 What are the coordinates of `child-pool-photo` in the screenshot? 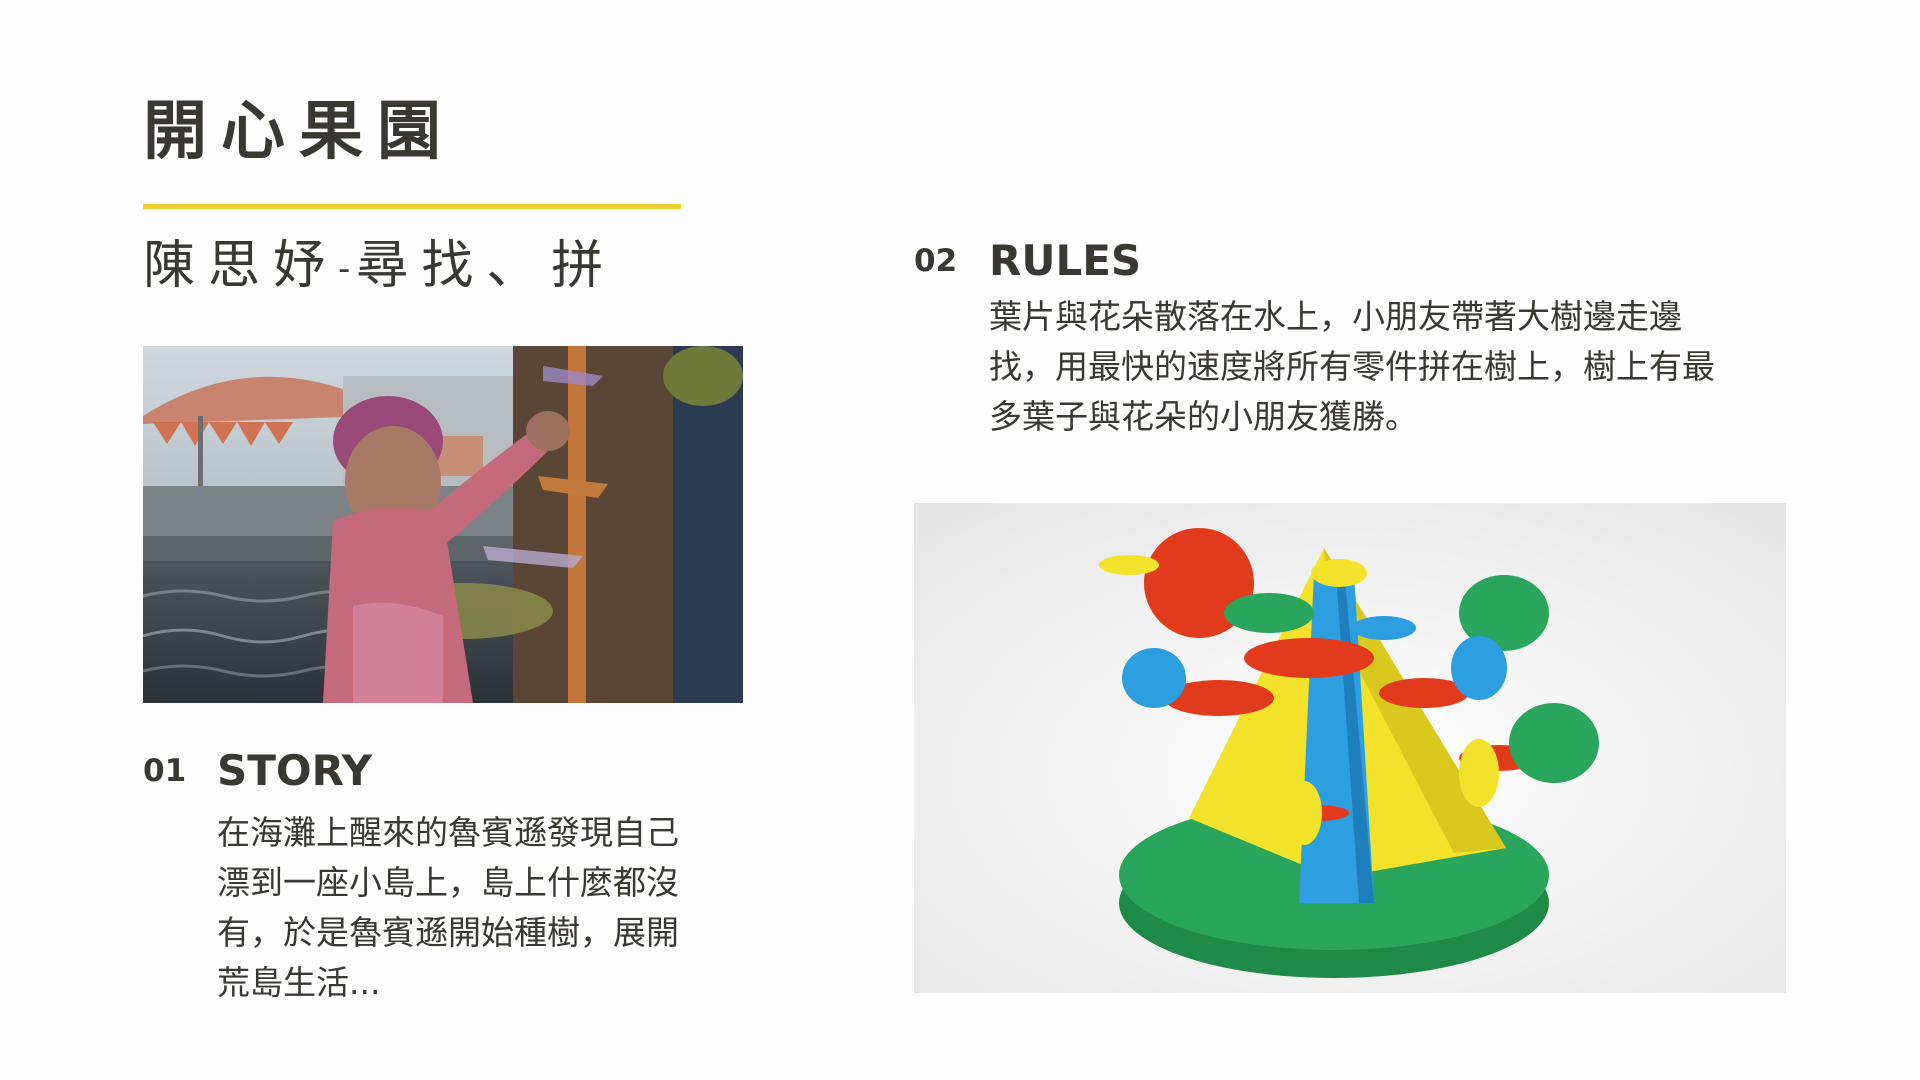 It's located at (443, 524).